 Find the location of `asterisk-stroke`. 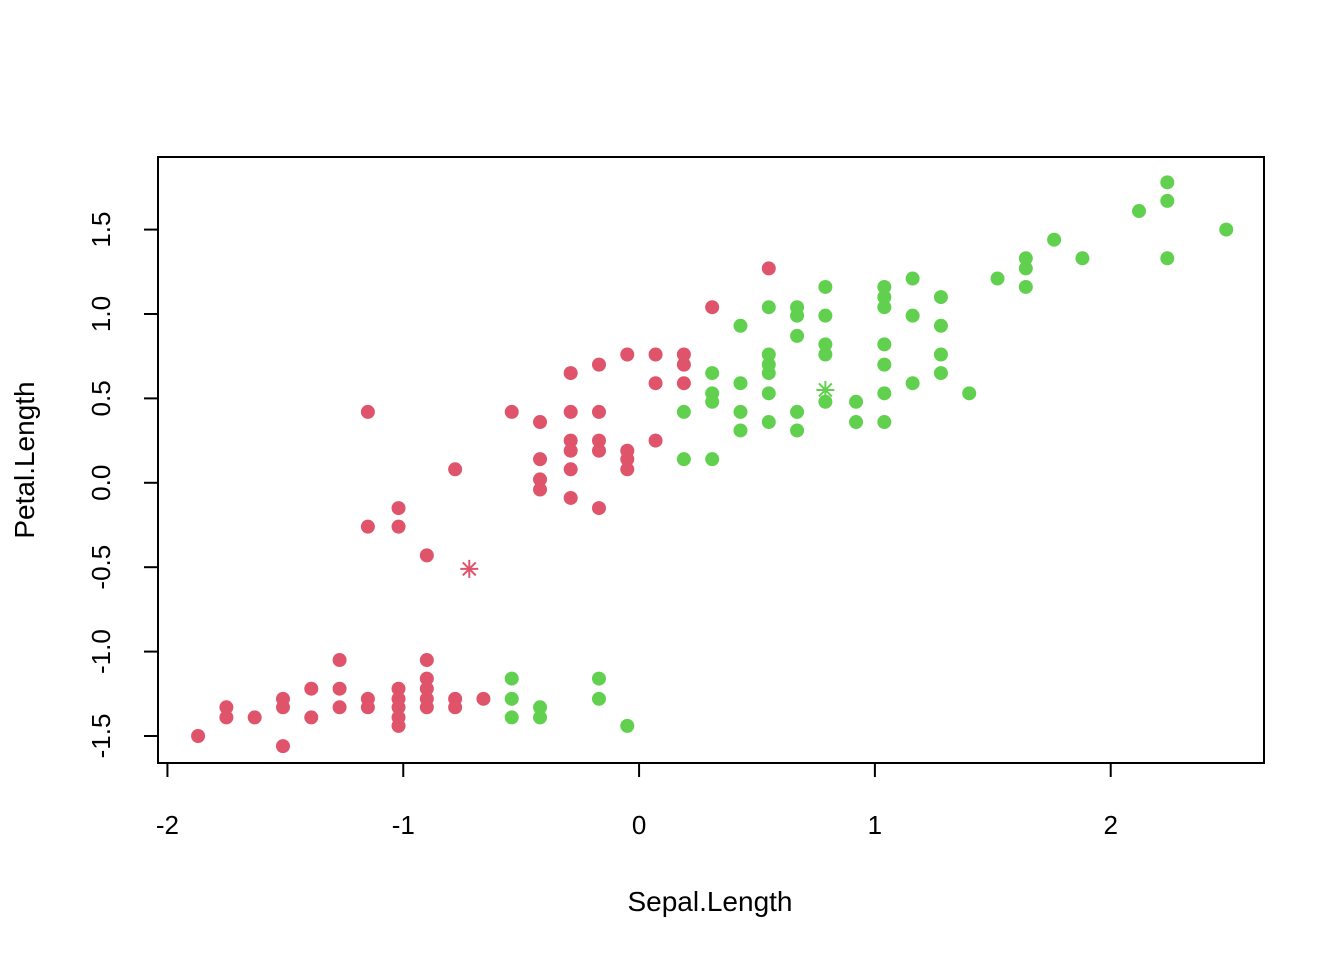

asterisk-stroke is located at coordinates (825, 390).